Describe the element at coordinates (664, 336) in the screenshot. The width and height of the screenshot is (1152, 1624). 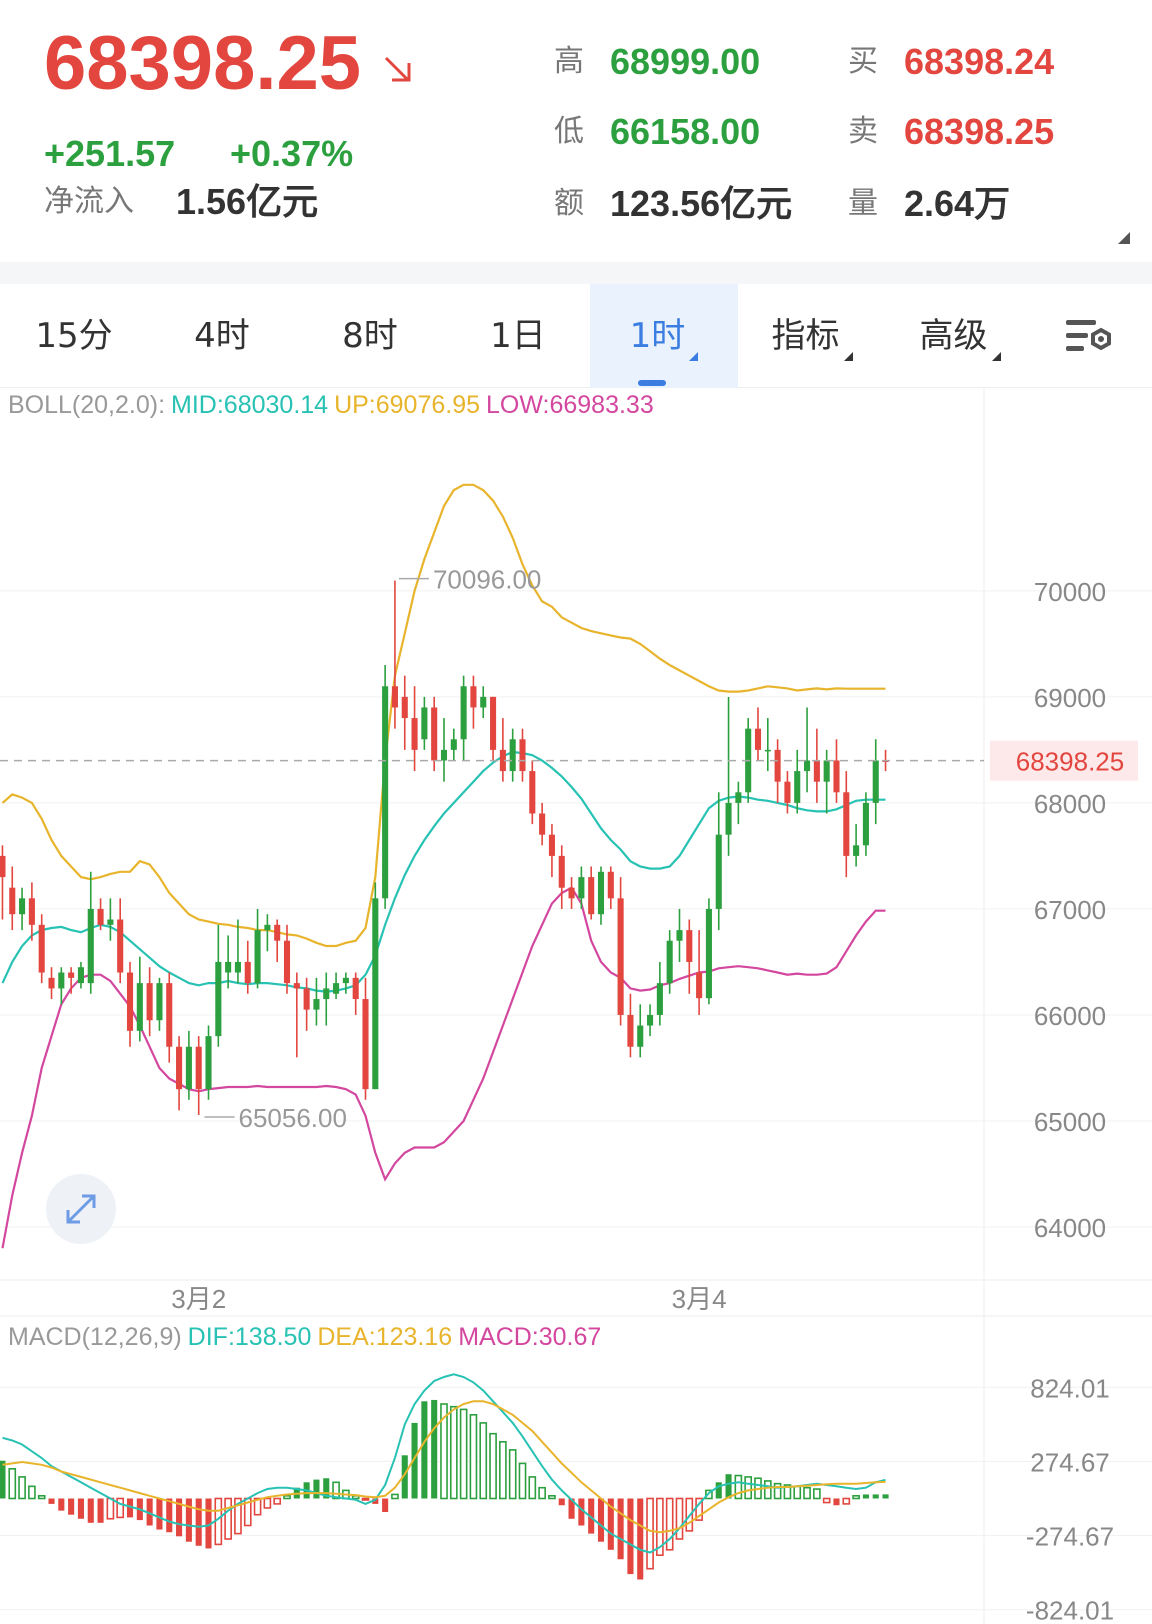
I see `tab-1h: 1时` at that location.